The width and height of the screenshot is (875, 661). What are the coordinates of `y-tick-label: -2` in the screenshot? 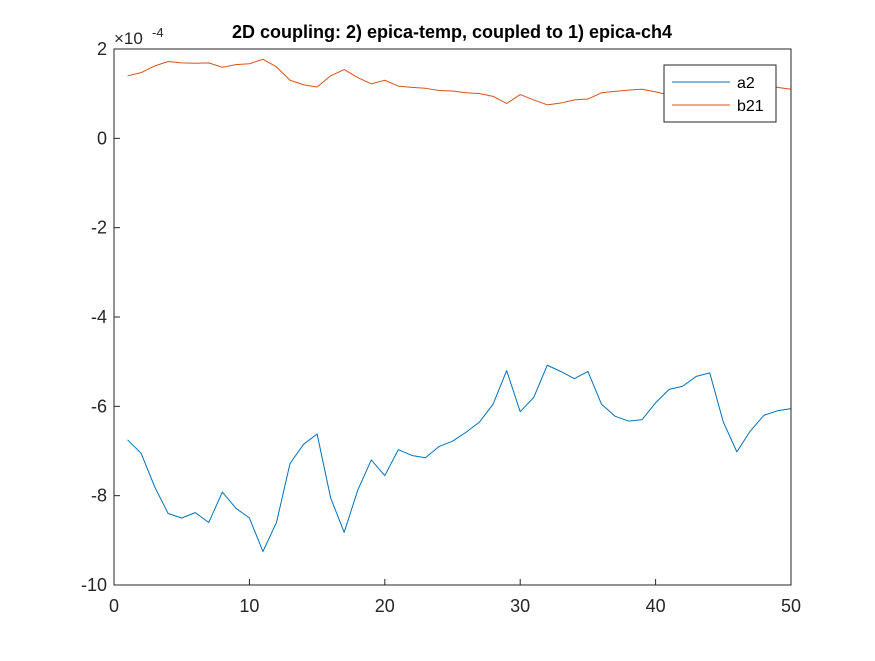 It's located at (99, 228).